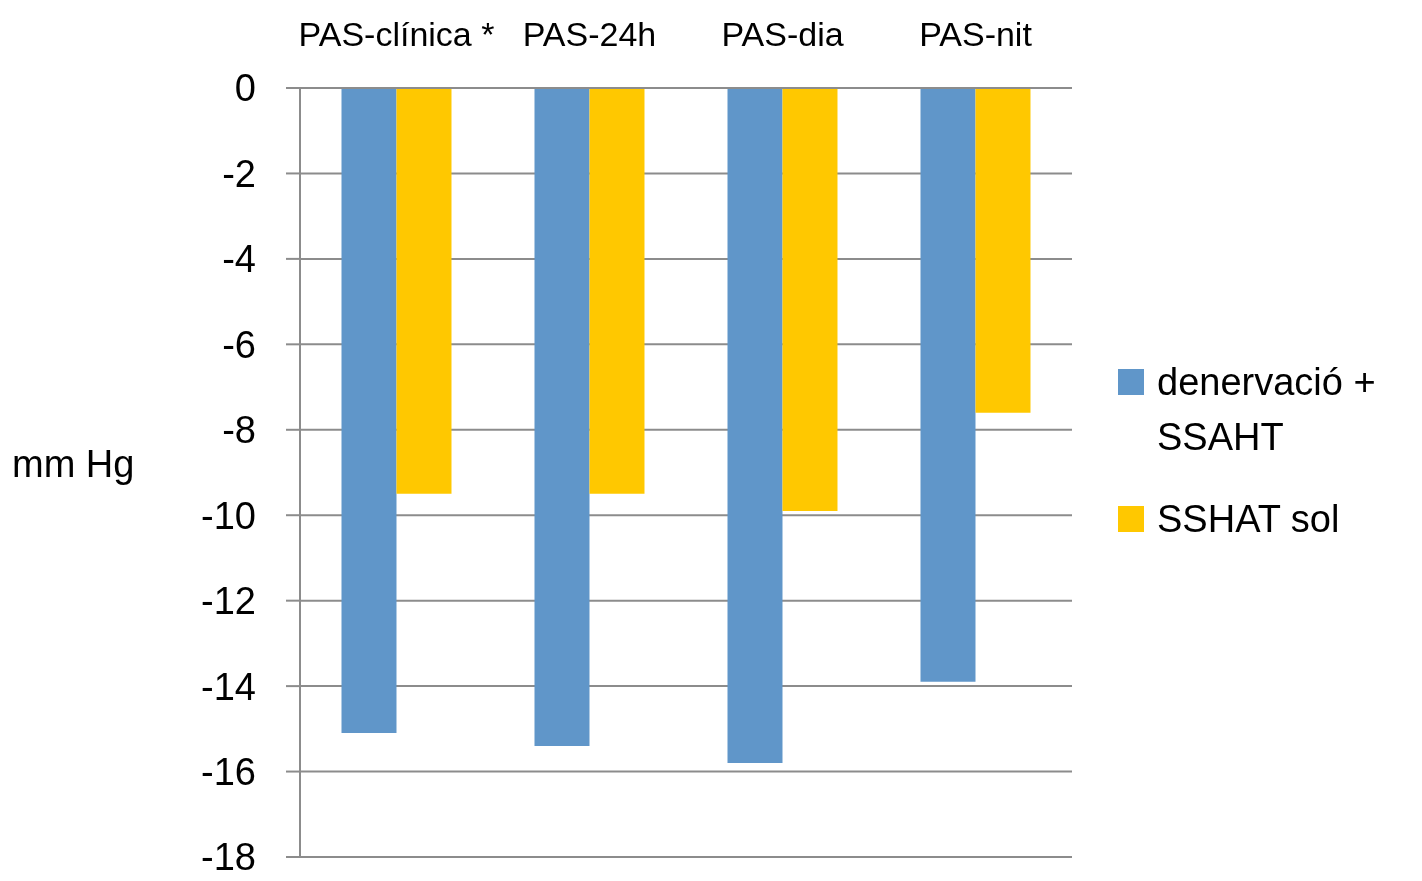  I want to click on y-tick-label: -8, so click(239, 430).